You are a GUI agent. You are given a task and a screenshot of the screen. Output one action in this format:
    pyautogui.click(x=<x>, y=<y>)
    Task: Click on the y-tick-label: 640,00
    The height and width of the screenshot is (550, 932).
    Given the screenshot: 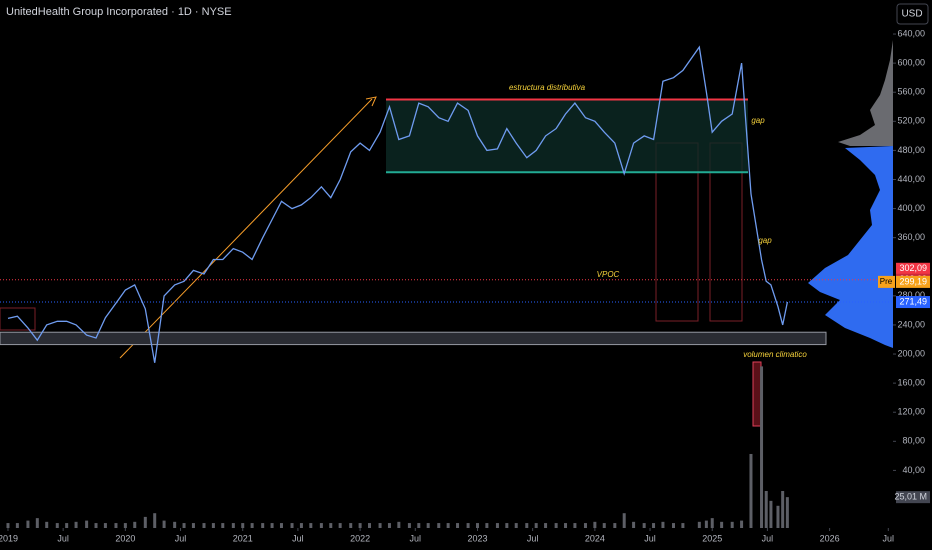 What is the action you would take?
    pyautogui.click(x=911, y=33)
    